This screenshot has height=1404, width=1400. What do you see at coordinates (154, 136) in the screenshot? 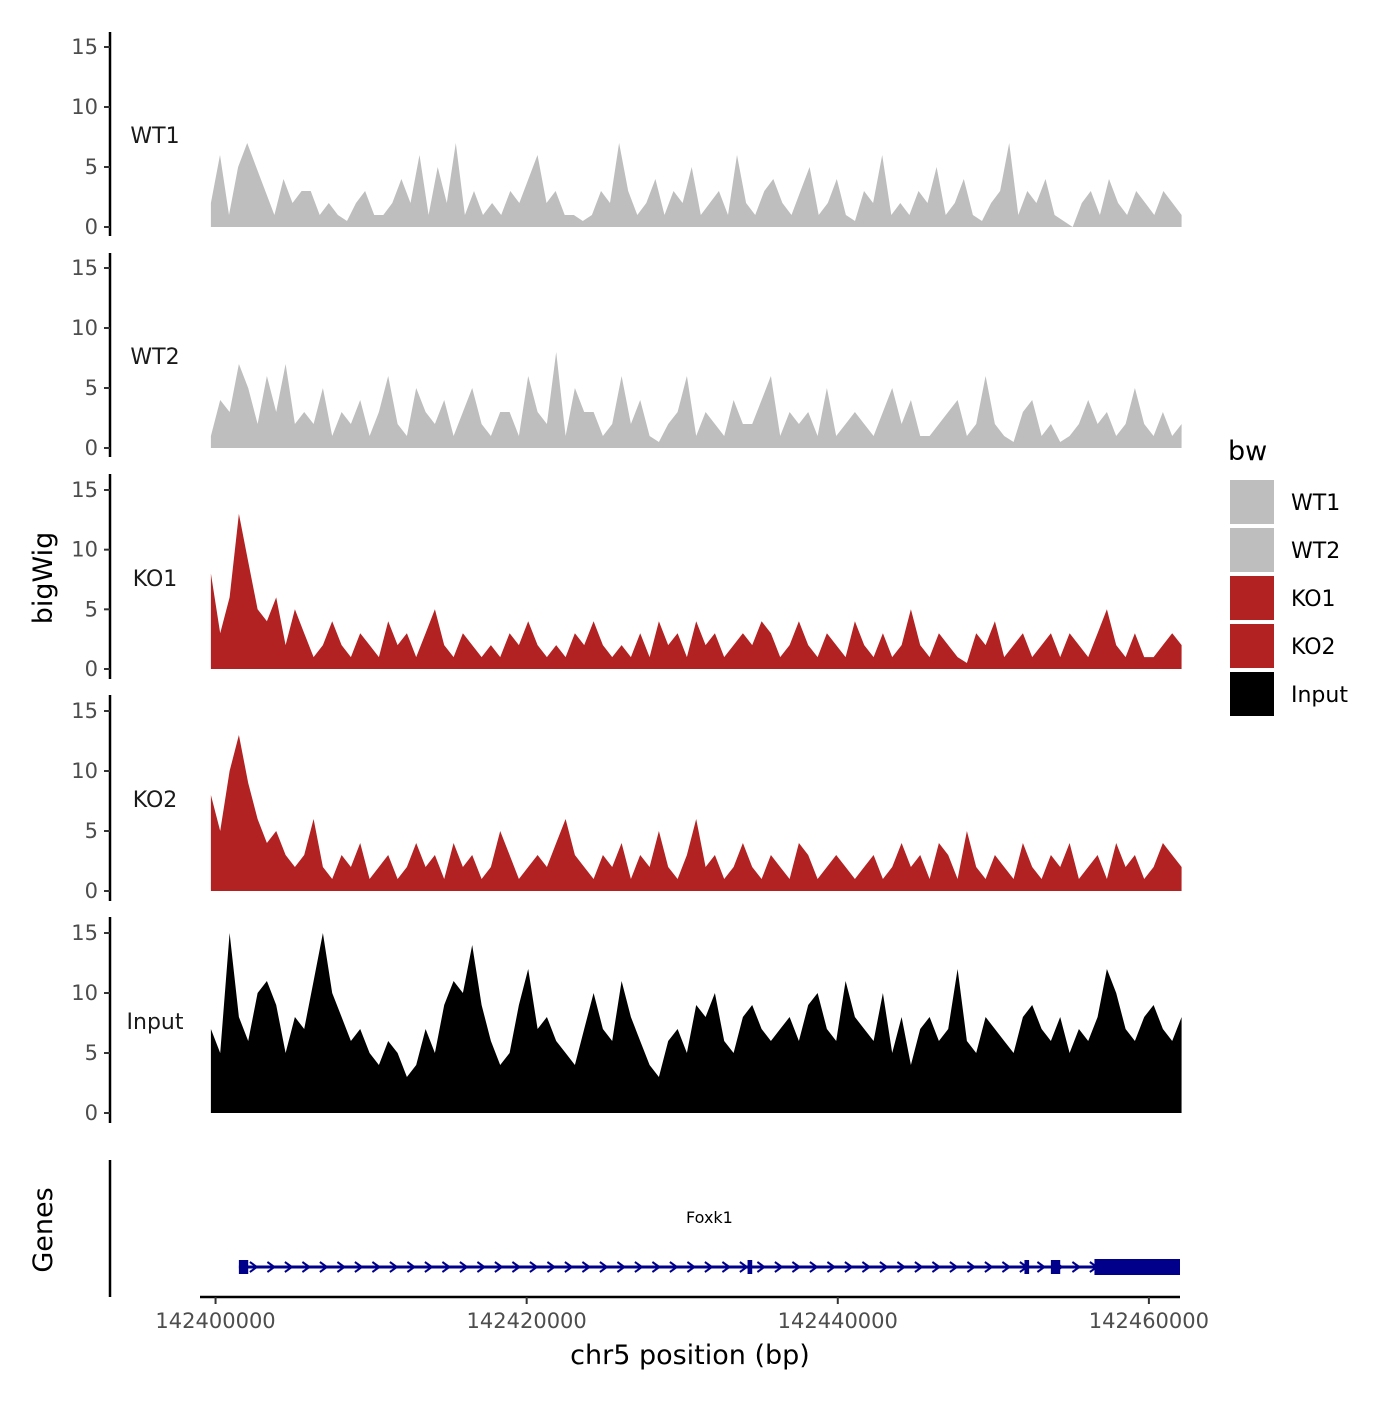
I see `track-label: WT1` at bounding box center [154, 136].